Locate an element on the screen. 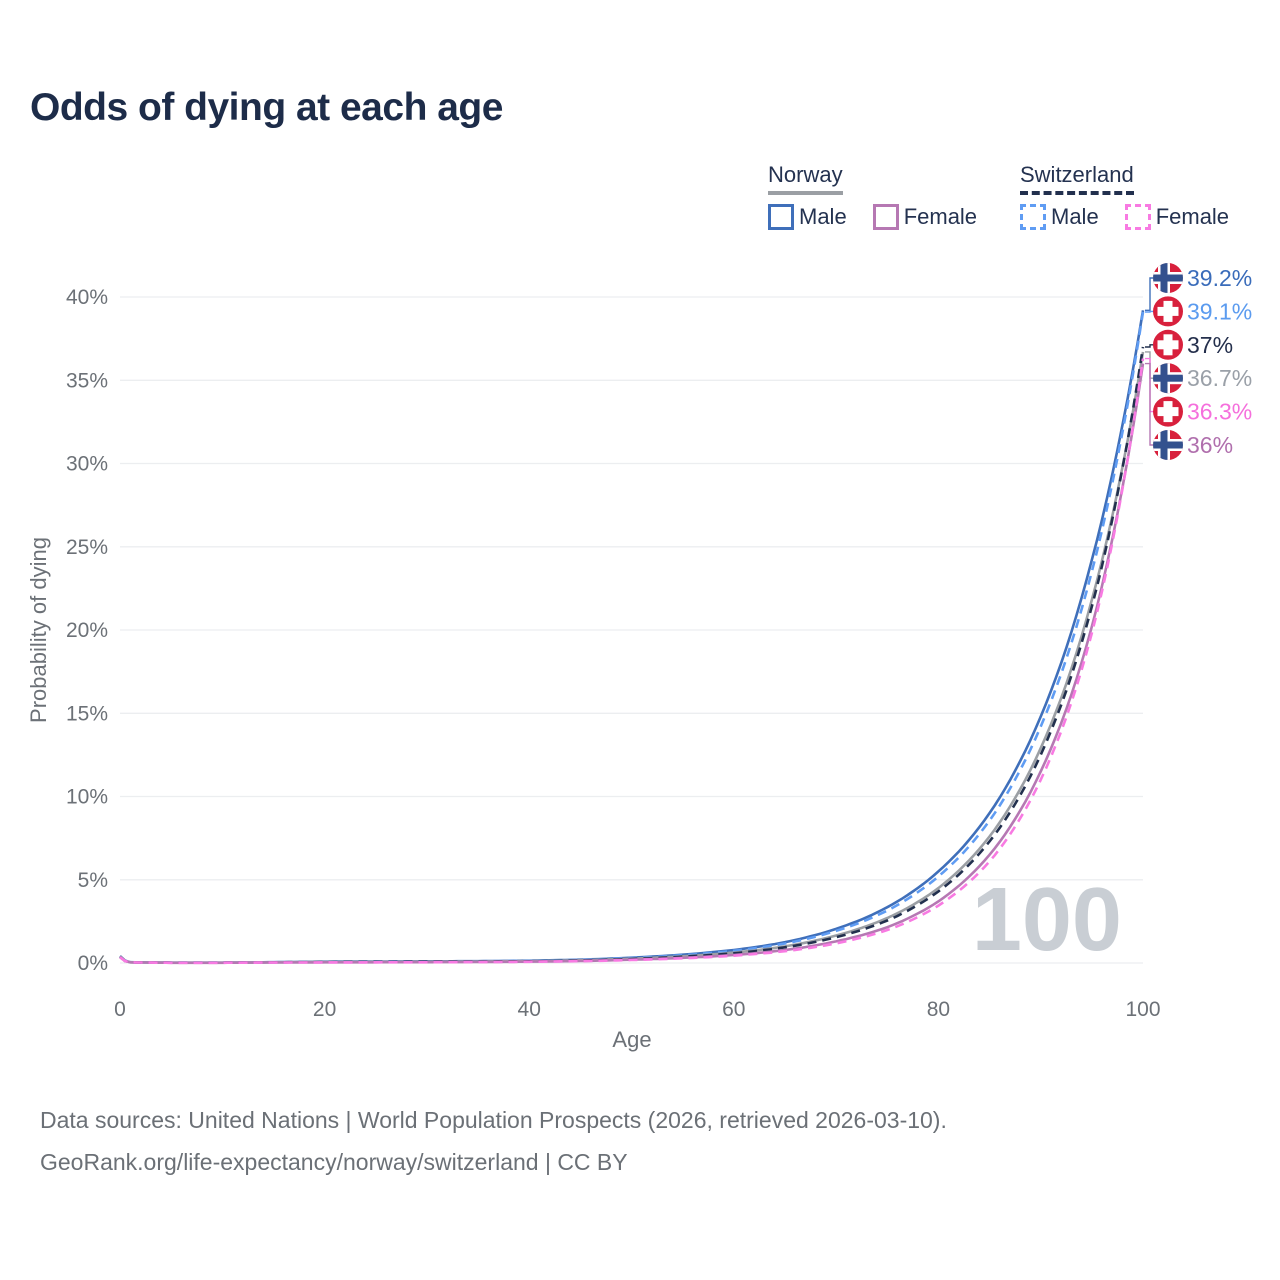  legend-norway-items: Male Female is located at coordinates (873, 217).